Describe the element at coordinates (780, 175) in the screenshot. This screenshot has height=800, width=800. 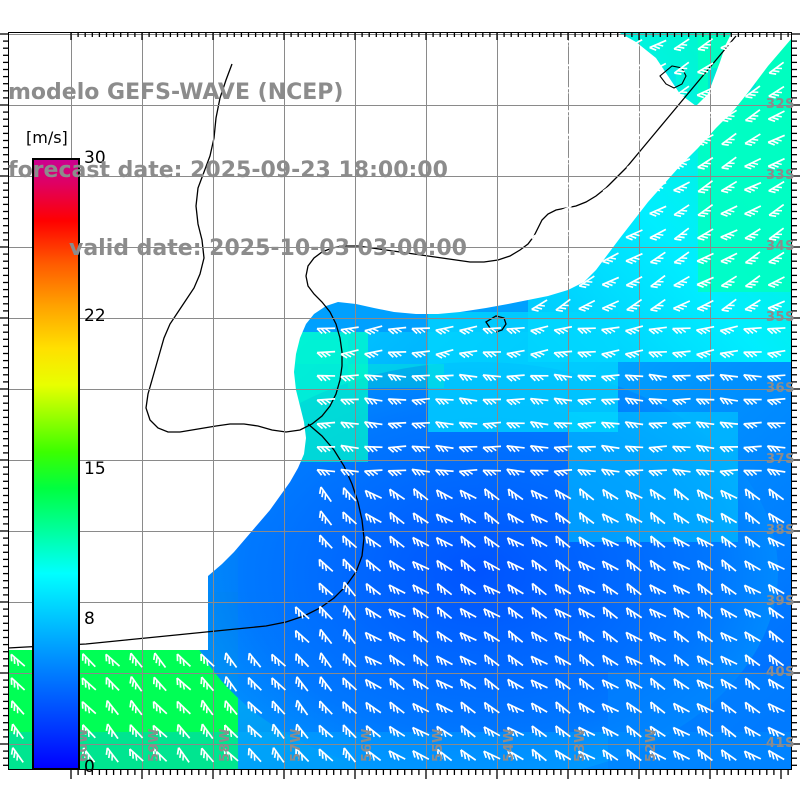
I see `lat-label-33S: 33S` at that location.